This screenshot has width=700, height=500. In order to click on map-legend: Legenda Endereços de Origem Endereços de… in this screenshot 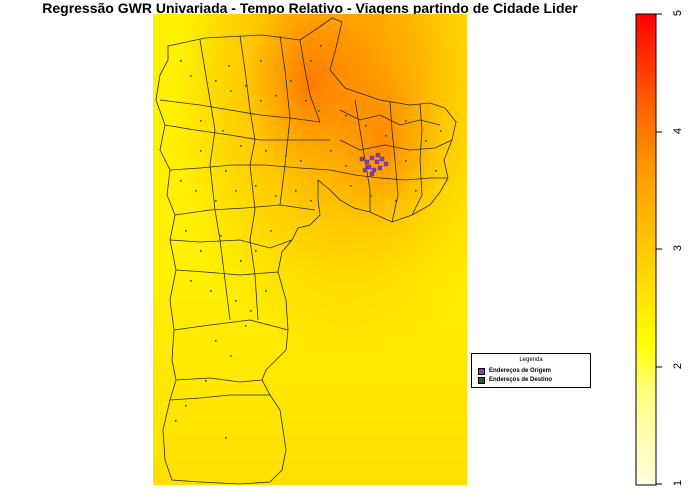, I will do `click(531, 370)`.